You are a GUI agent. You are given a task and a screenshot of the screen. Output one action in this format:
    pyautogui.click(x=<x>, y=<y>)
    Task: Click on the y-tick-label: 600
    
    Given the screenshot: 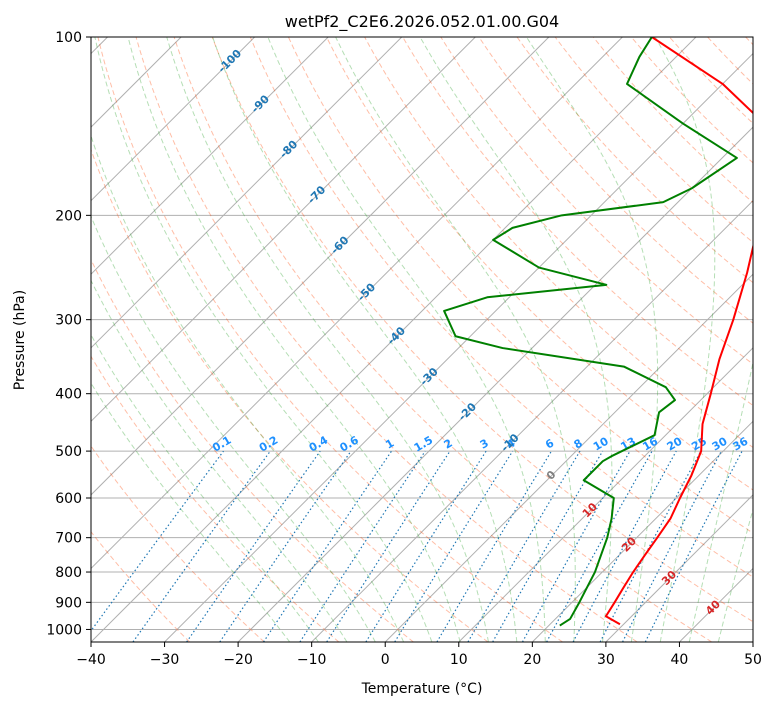 What is the action you would take?
    pyautogui.click(x=68, y=499)
    